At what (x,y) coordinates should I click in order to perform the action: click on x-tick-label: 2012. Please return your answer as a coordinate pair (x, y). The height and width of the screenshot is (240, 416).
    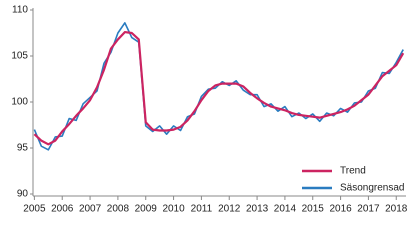
    Looking at the image, I should click on (229, 209).